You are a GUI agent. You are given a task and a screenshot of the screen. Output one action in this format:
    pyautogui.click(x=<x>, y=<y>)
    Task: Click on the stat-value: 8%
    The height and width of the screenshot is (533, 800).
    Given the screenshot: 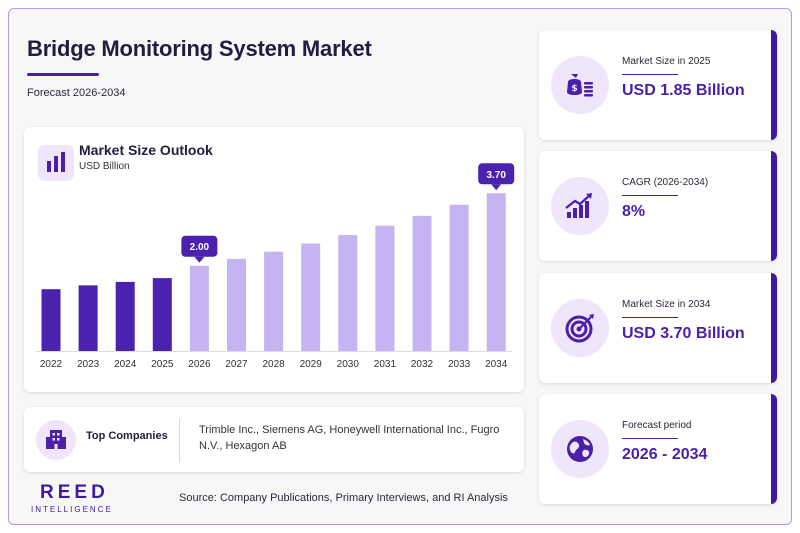 What is the action you would take?
    pyautogui.click(x=634, y=211)
    